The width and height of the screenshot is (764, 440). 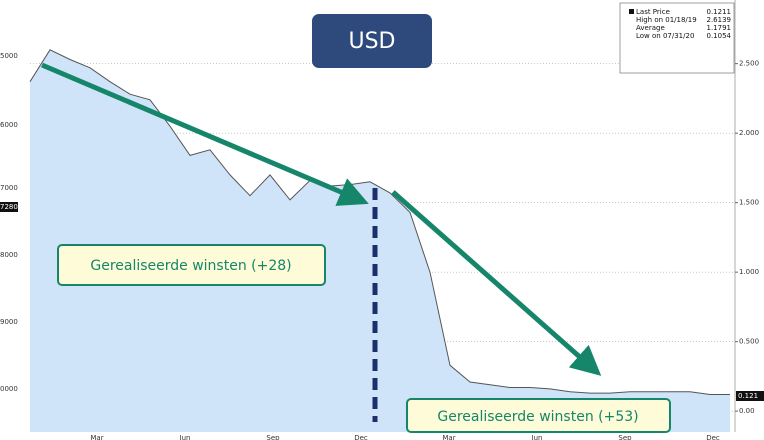 I want to click on legend-label: High on 01/18/19, so click(x=666, y=20).